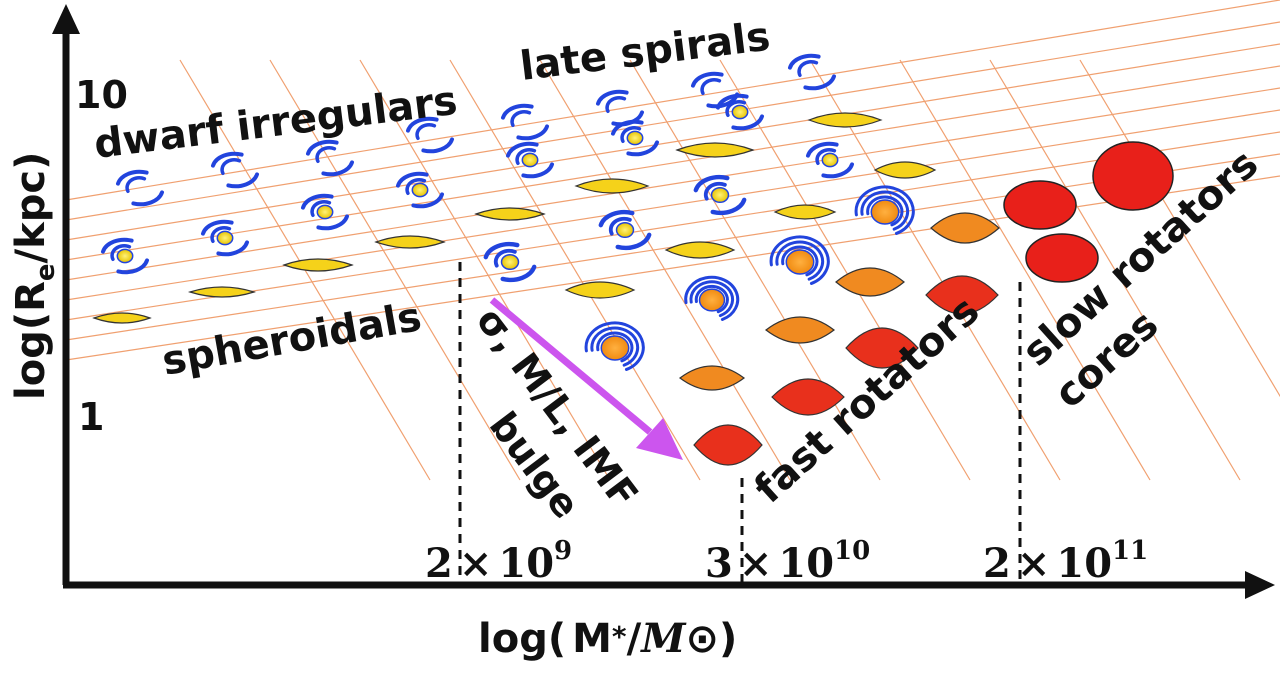  Describe the element at coordinates (292, 339) in the screenshot. I see `label-spheroidals: spheroidals` at that location.